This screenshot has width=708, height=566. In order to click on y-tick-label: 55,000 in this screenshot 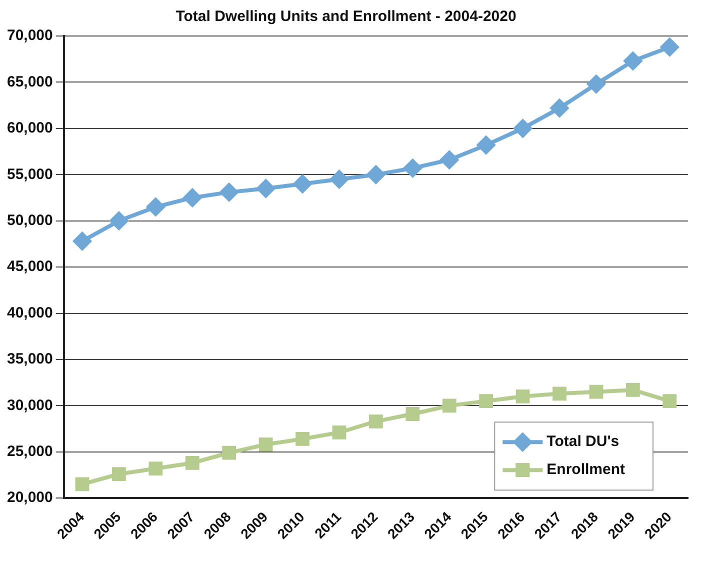, I will do `click(29, 174)`.